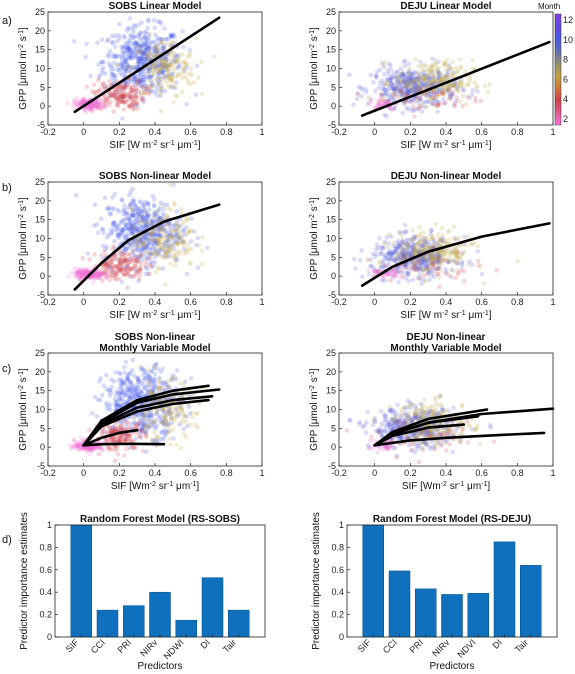  What do you see at coordinates (552, 132) in the screenshot?
I see `x-tick-label: 1` at bounding box center [552, 132].